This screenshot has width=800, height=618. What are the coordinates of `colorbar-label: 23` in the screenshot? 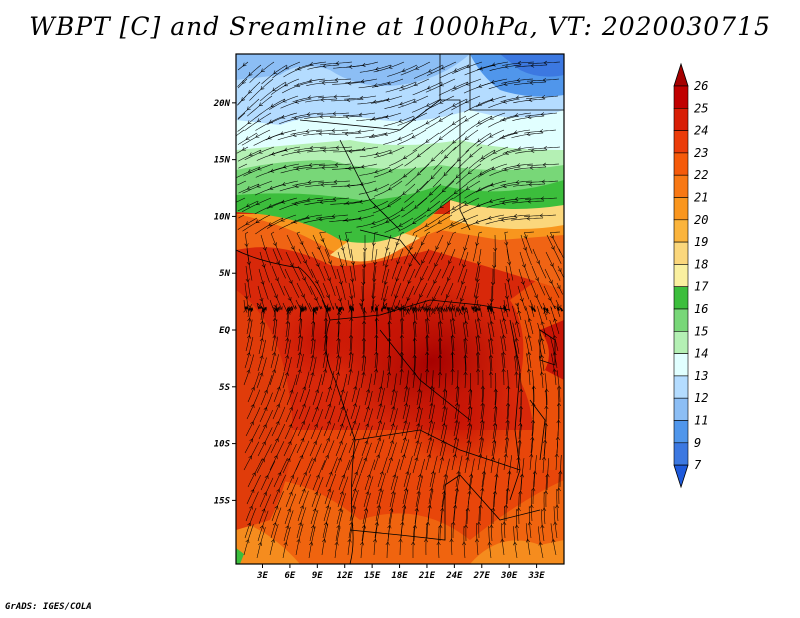 It's located at (701, 153).